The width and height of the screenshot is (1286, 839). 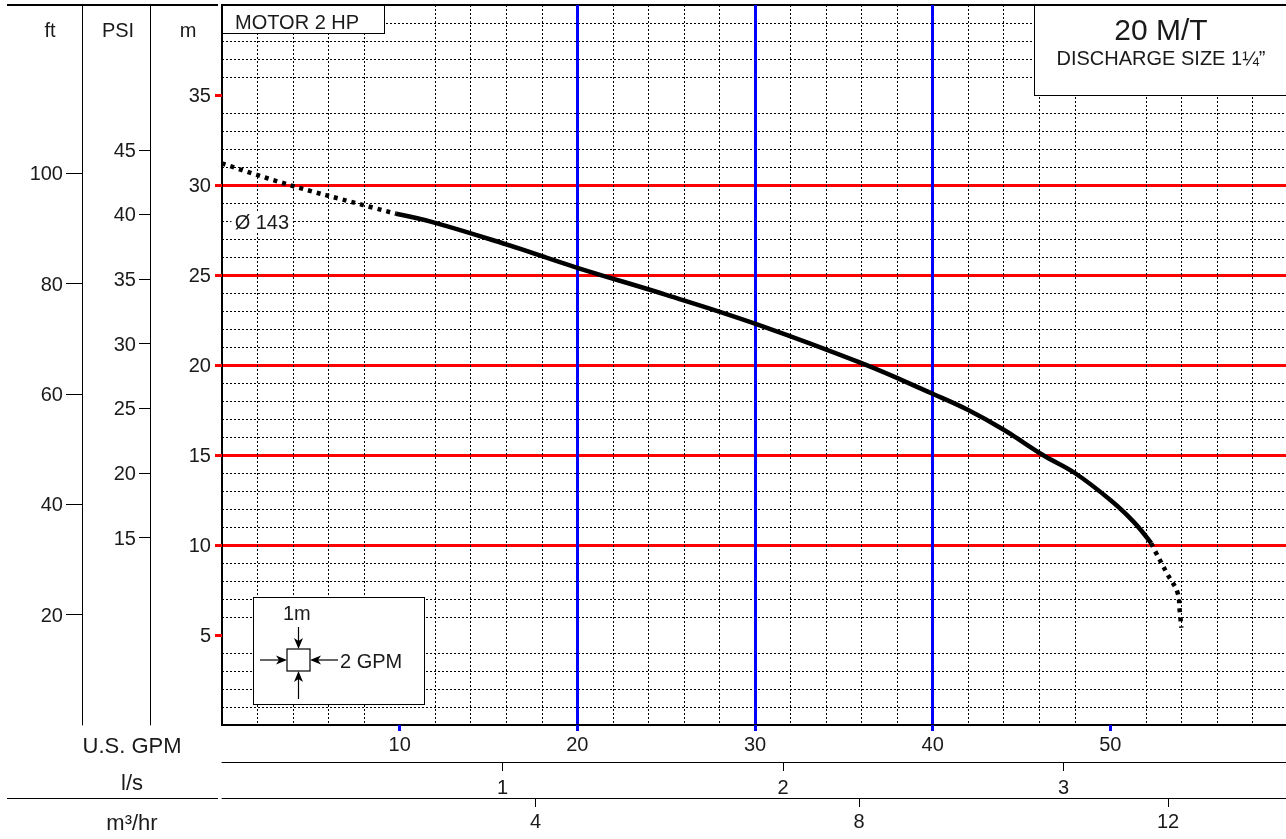 What do you see at coordinates (51, 283) in the screenshot?
I see `y3-tick-label: 80` at bounding box center [51, 283].